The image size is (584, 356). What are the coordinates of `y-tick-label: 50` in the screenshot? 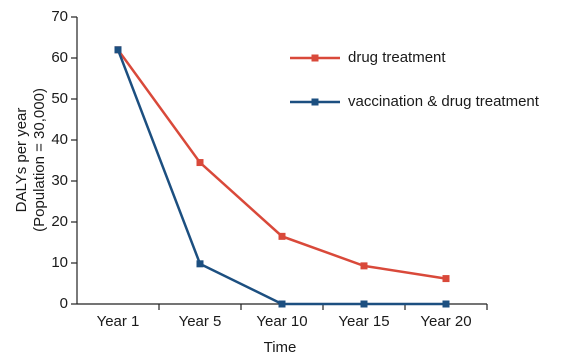 It's located at (59, 98).